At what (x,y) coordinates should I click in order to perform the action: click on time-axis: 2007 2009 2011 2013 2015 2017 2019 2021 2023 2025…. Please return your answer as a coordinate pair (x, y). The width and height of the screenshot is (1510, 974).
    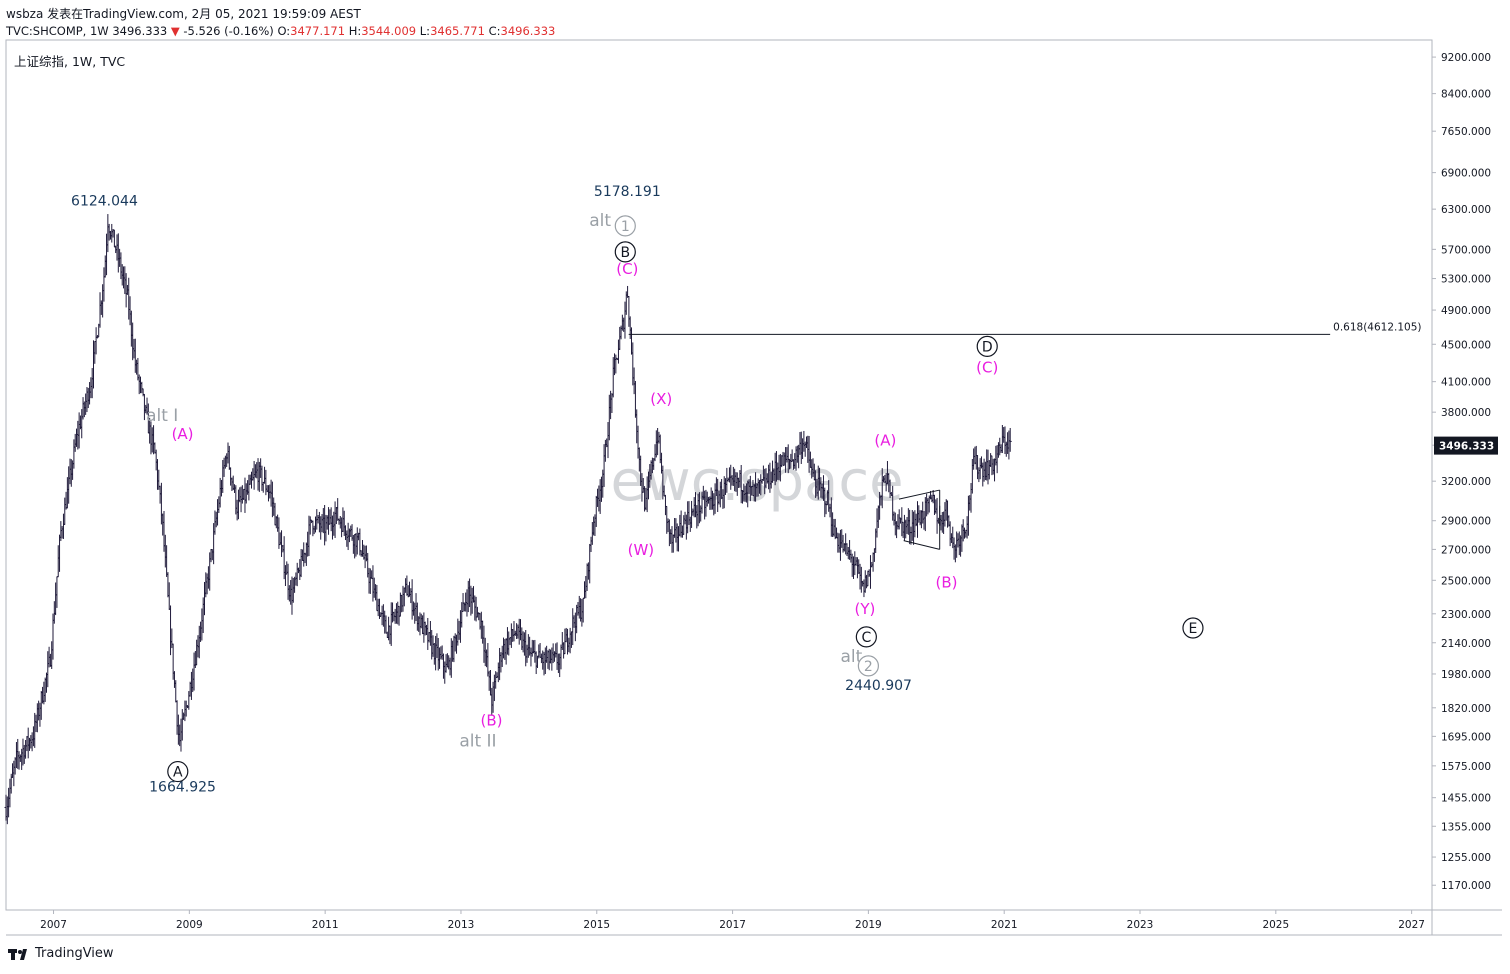
    Looking at the image, I should click on (732, 920).